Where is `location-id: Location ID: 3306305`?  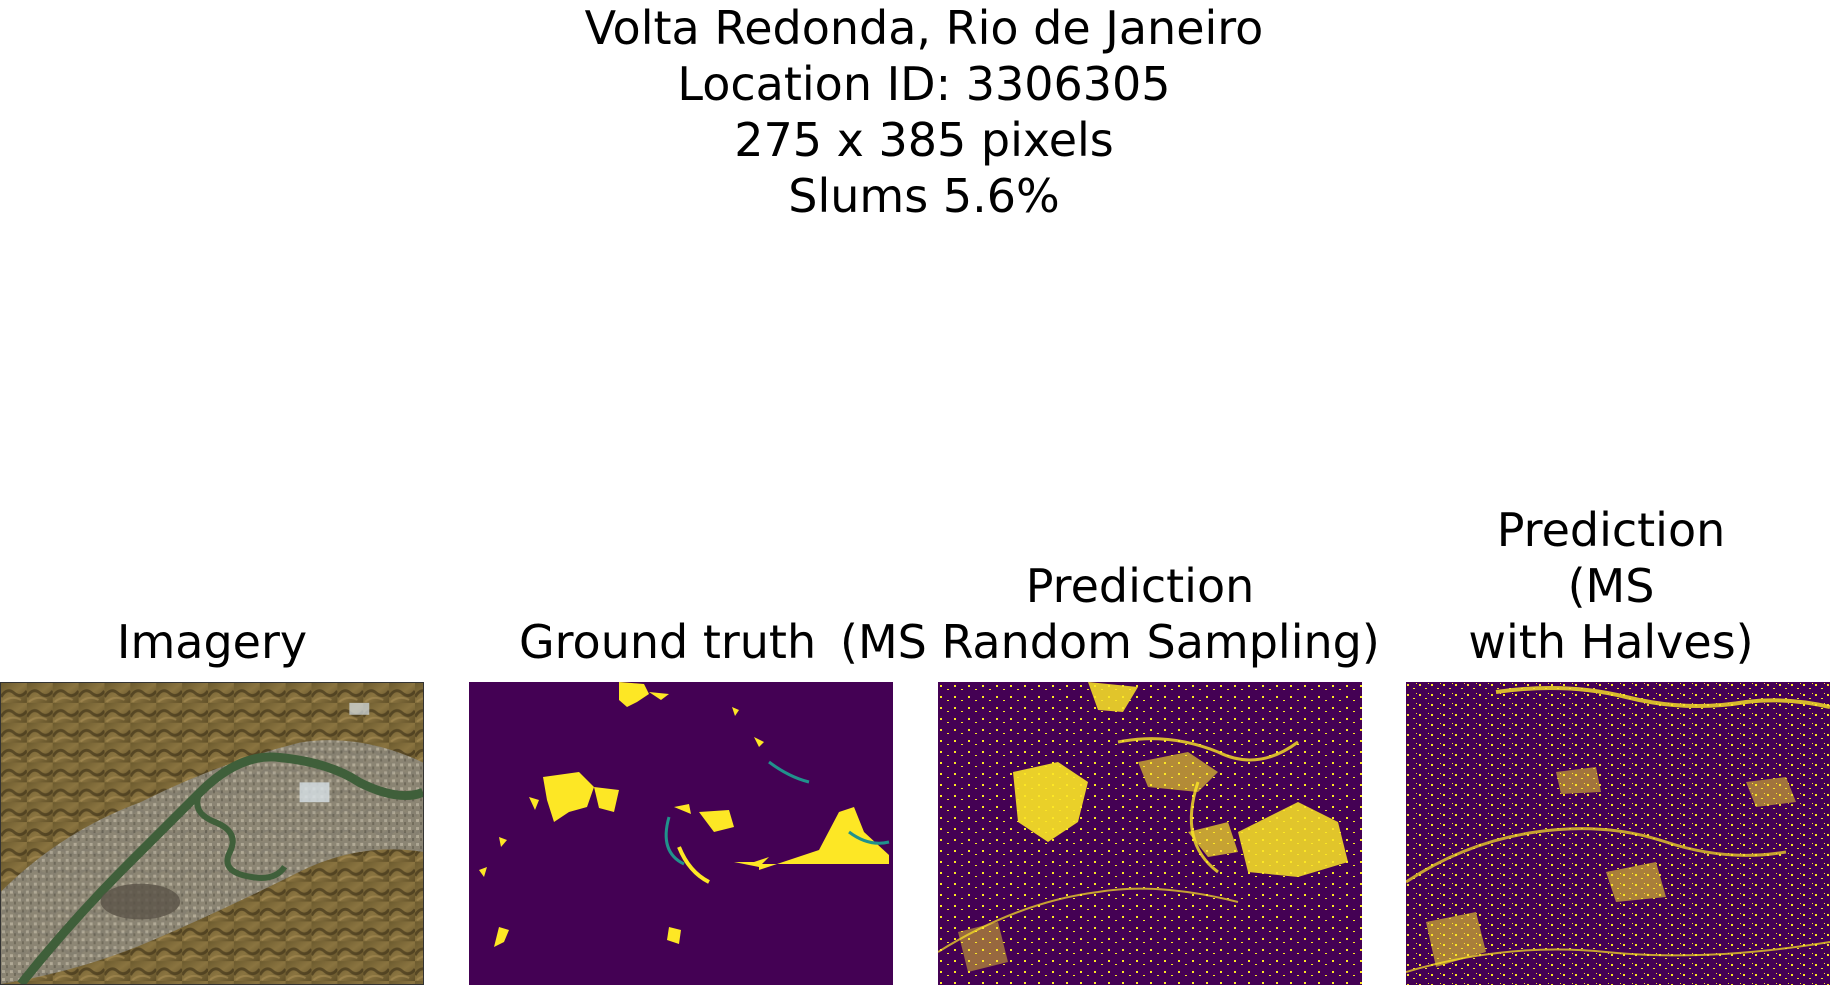
location-id: Location ID: 3306305 is located at coordinates (924, 84).